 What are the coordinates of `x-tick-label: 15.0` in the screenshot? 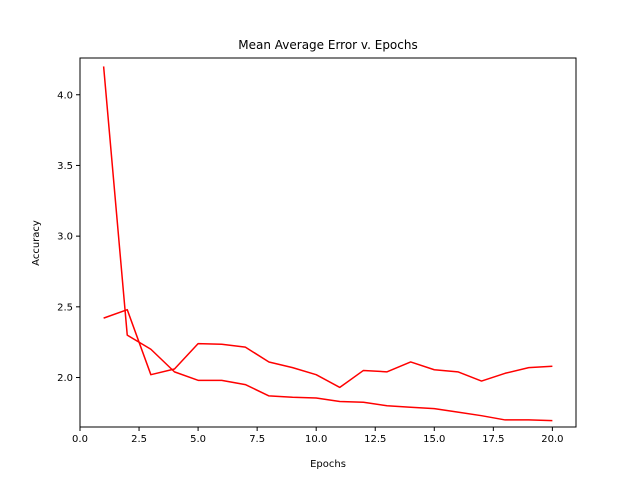 It's located at (434, 439).